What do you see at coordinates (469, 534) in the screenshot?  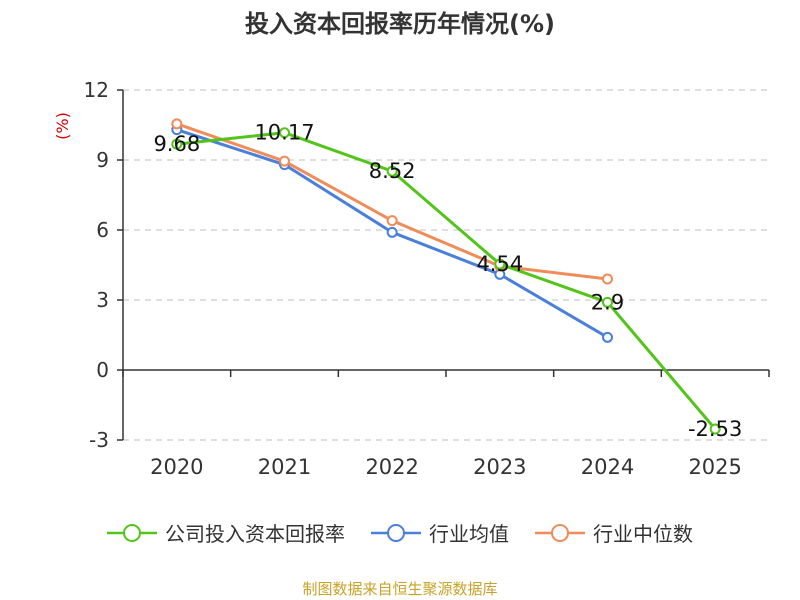 I see `legend-label: 行业均值` at bounding box center [469, 534].